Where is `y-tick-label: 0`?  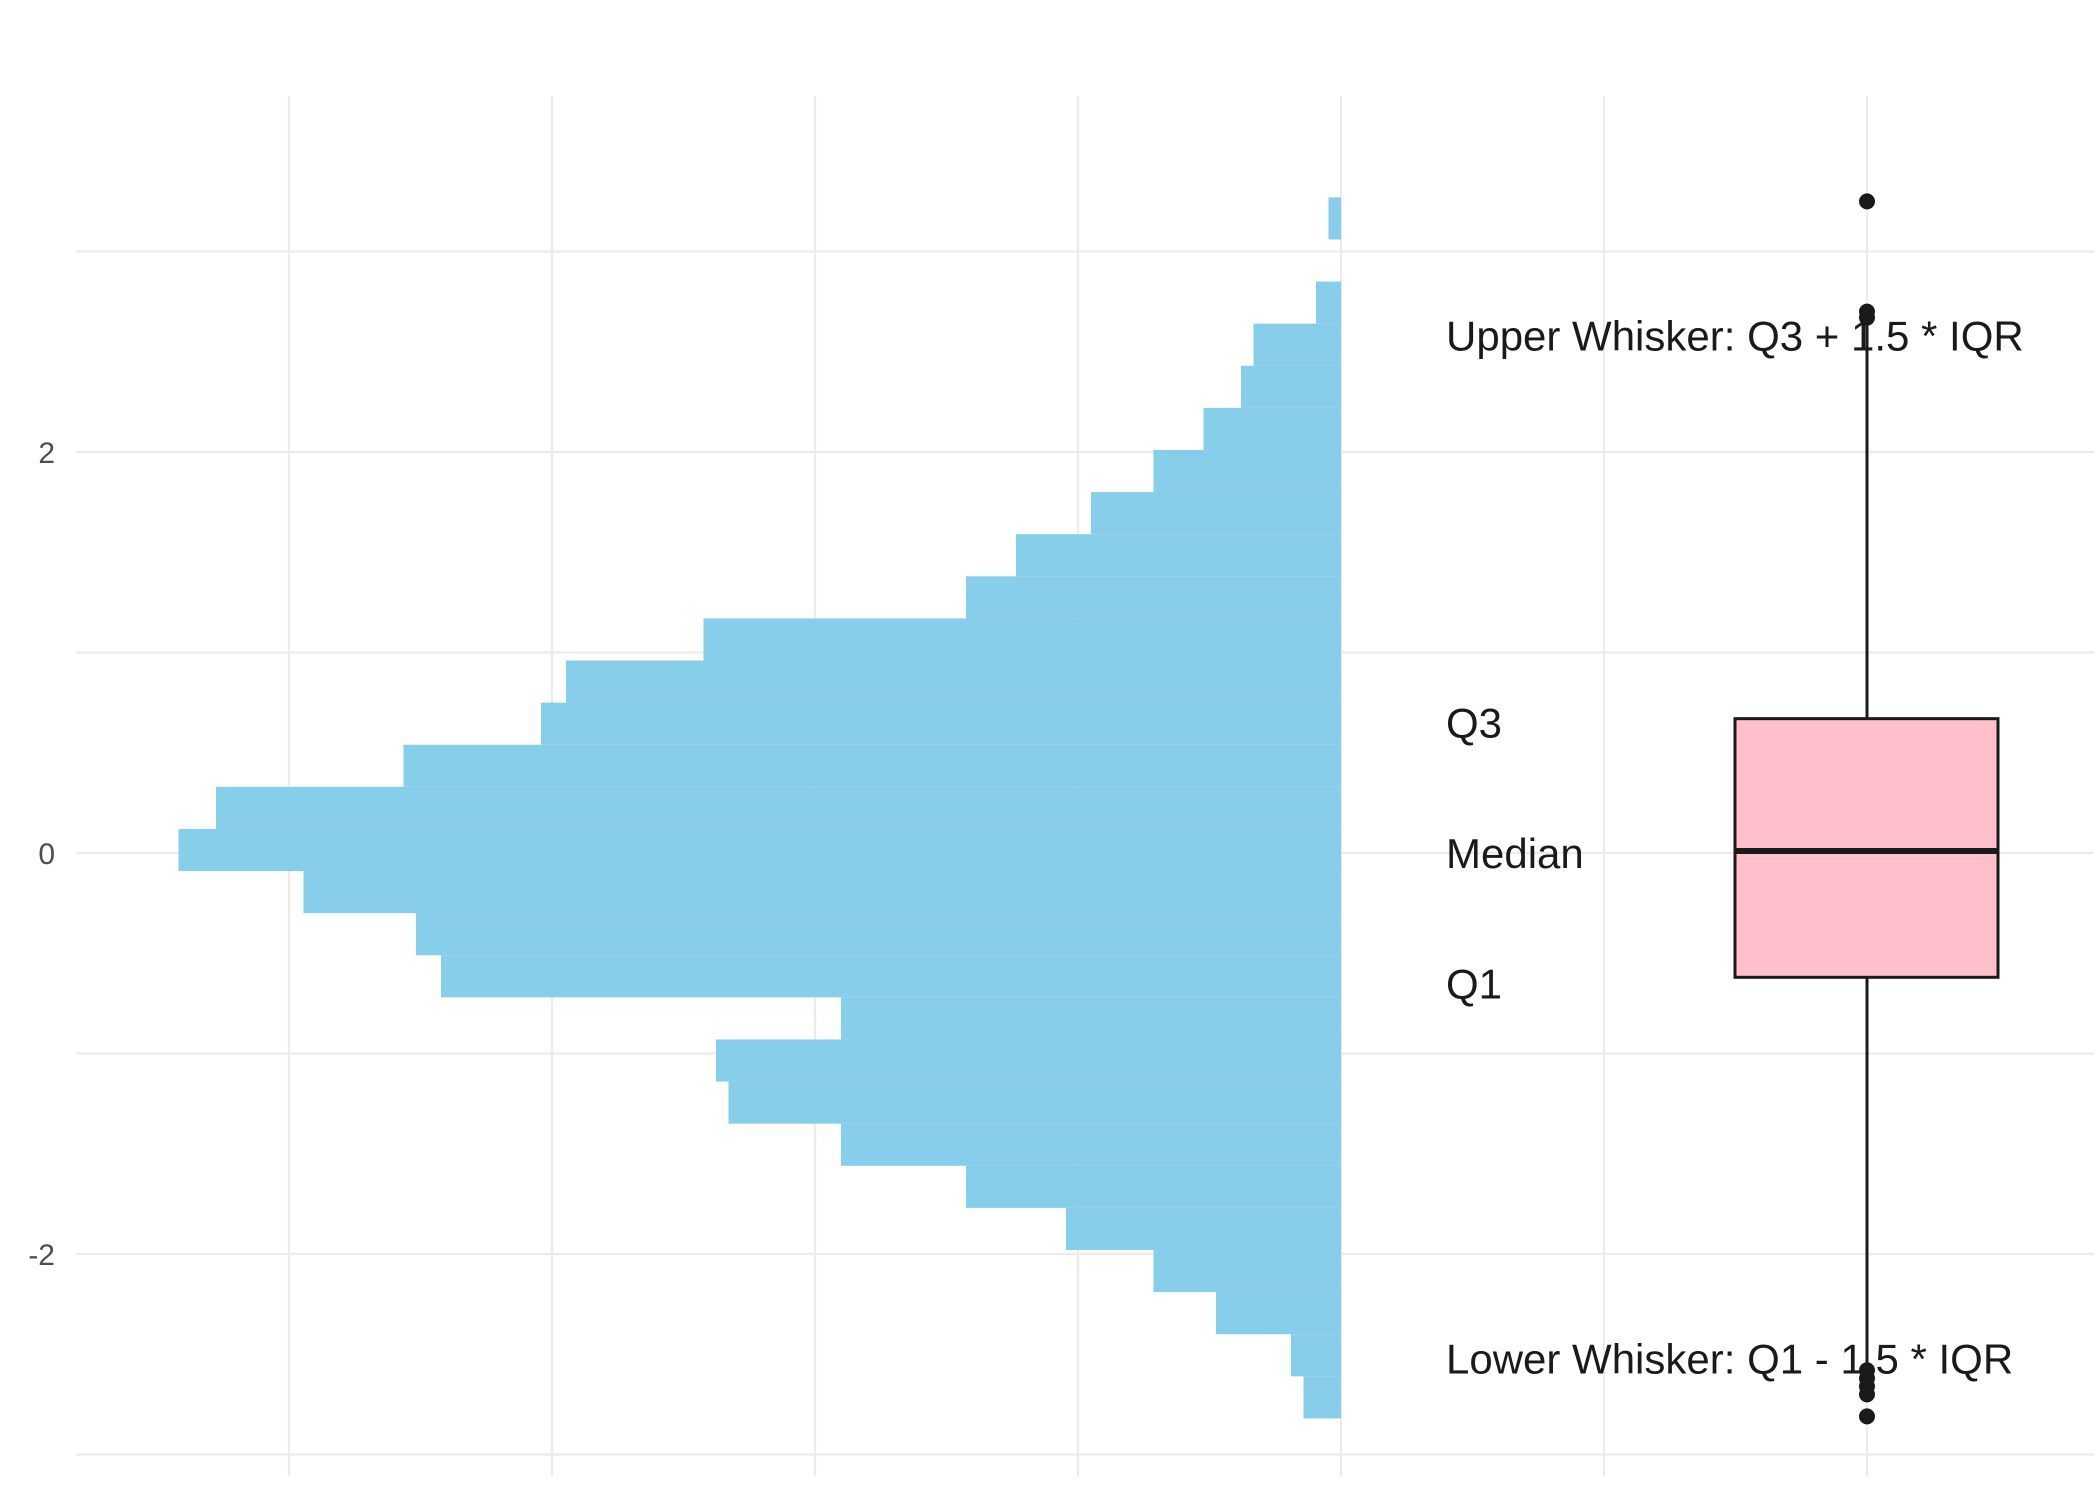
y-tick-label: 0 is located at coordinates (46, 854).